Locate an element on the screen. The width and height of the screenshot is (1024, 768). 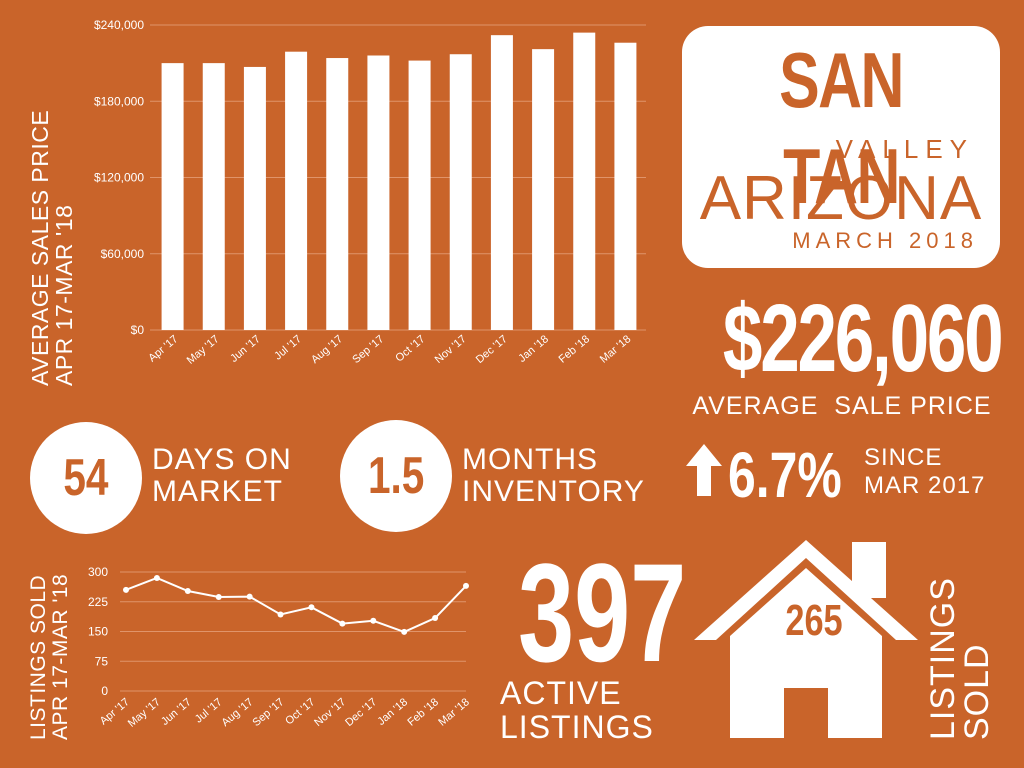
months-inventory-label: MONTHS INVENTORY is located at coordinates (553, 476).